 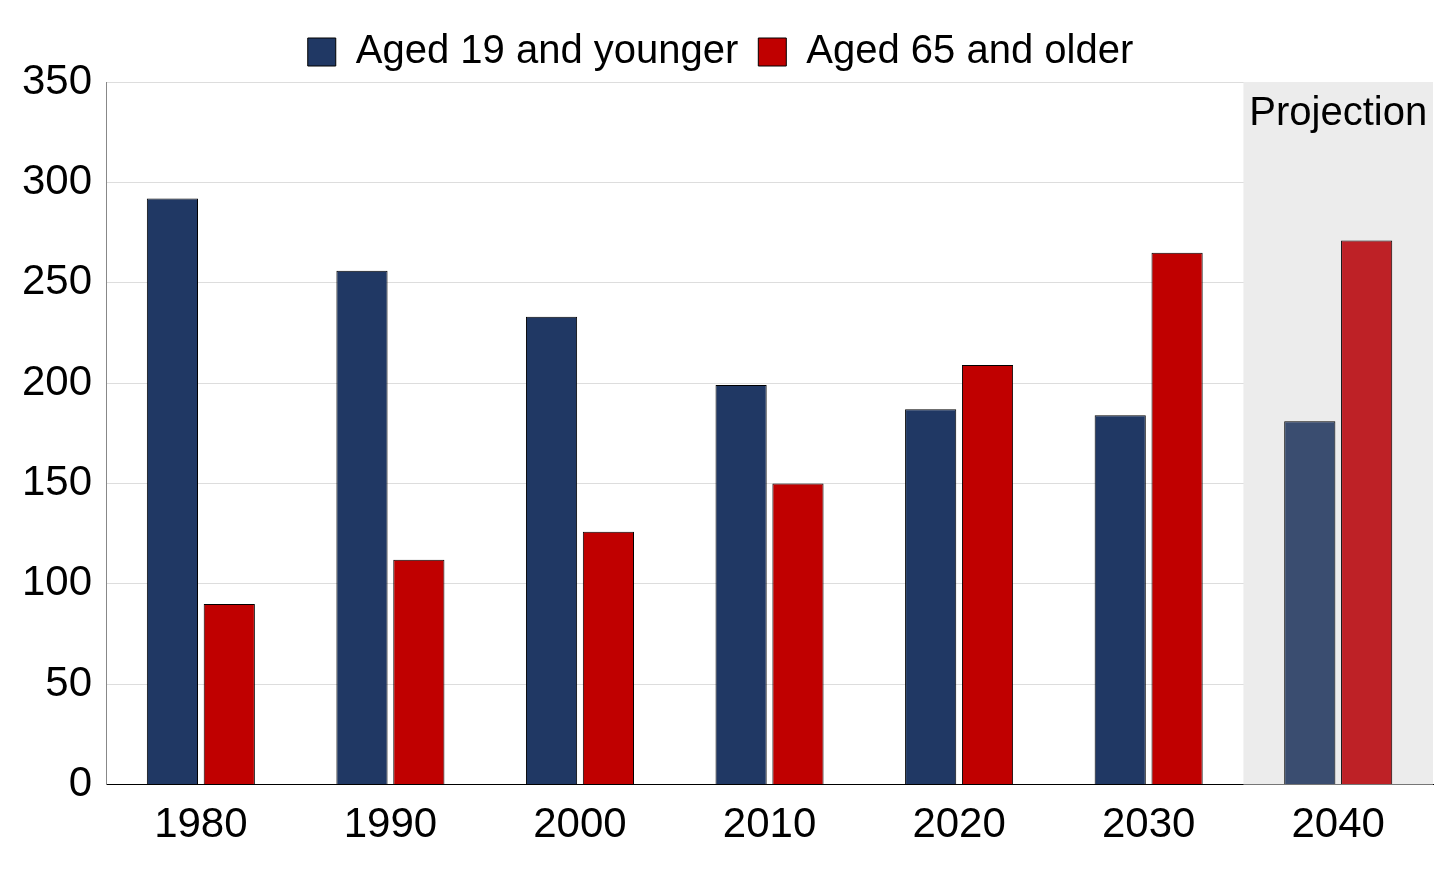 What do you see at coordinates (769, 823) in the screenshot?
I see `x-tick-label: 2010` at bounding box center [769, 823].